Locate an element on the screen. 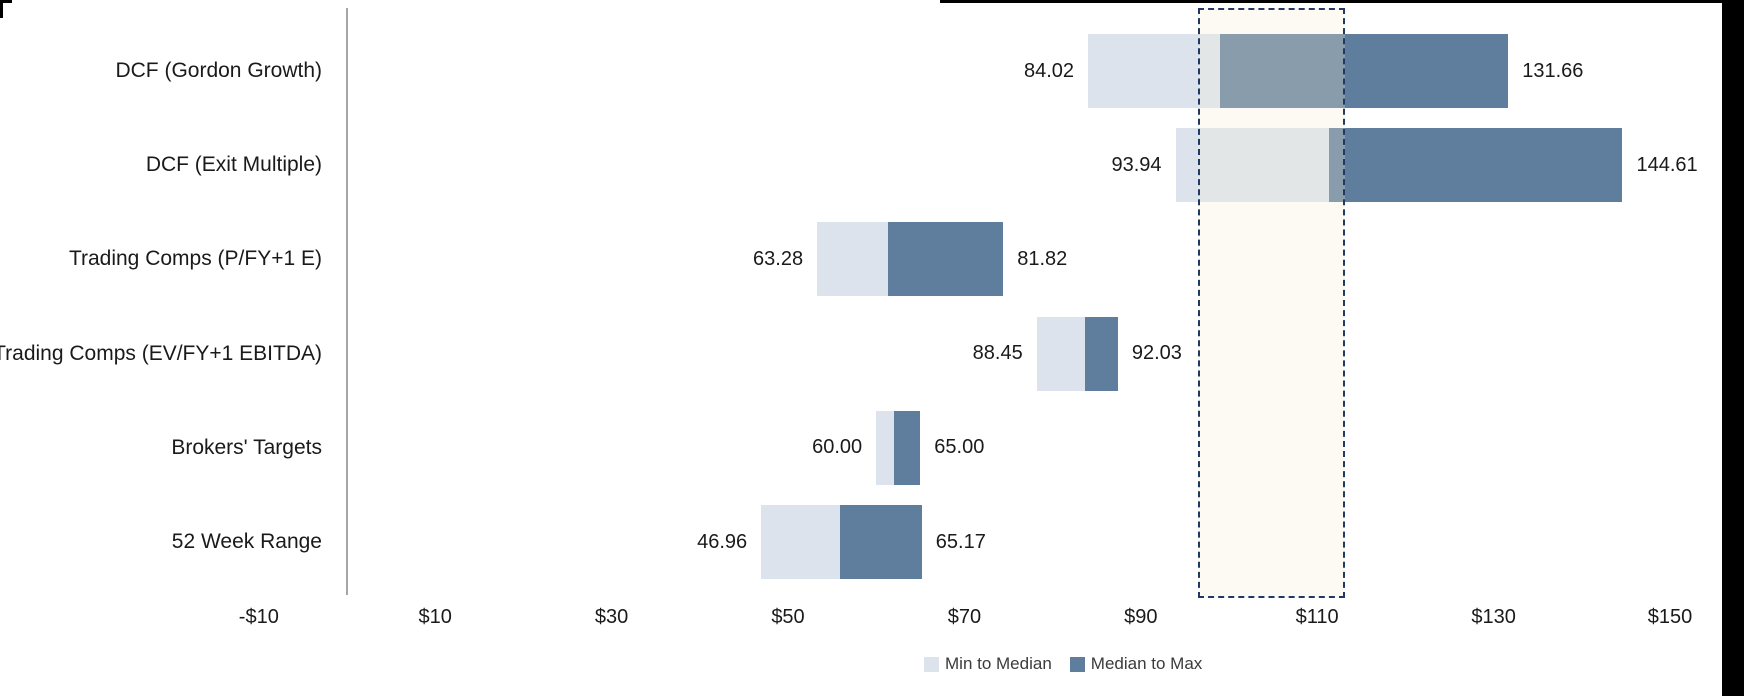  y-axis-line is located at coordinates (347, 301).